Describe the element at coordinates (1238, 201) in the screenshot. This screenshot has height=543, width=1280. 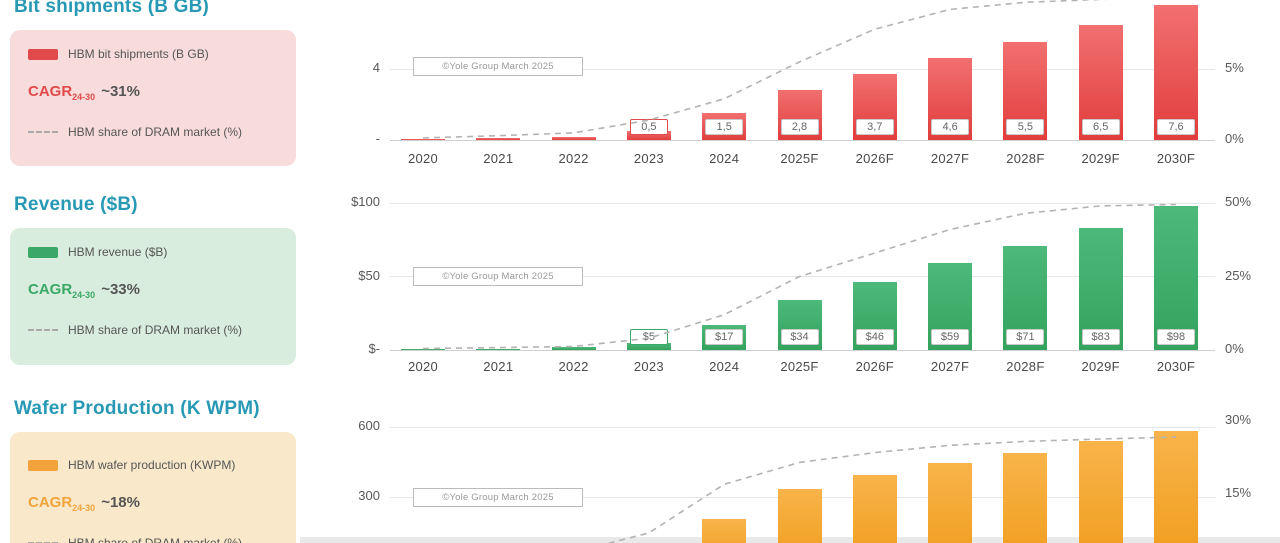
I see `y-axis-right-label: 50%` at that location.